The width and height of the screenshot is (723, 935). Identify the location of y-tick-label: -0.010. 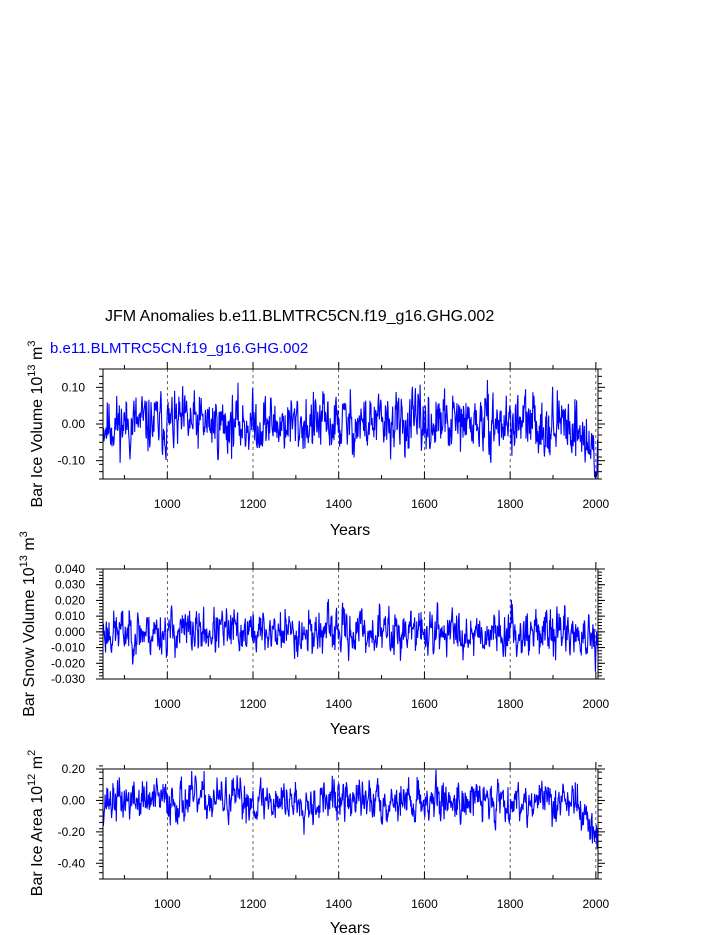
(68, 648).